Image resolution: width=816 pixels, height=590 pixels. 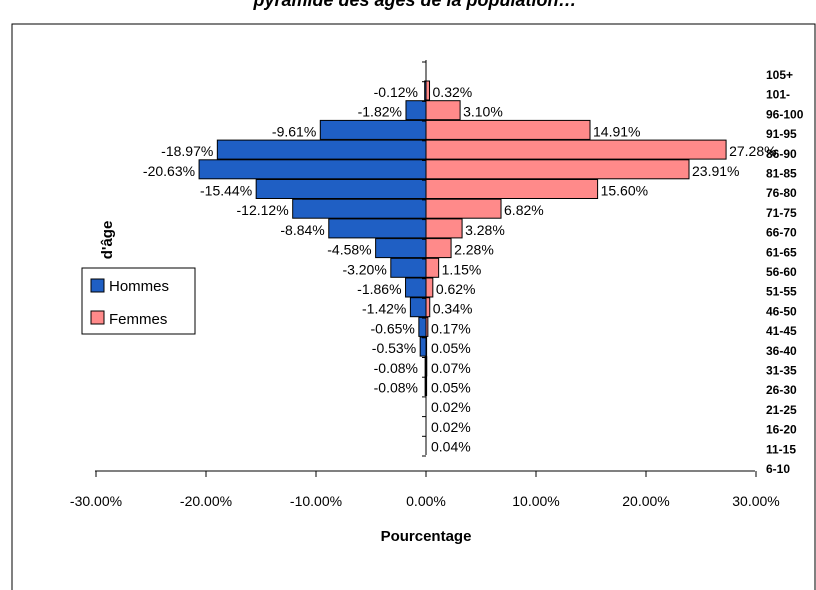 What do you see at coordinates (226, 191) in the screenshot?
I see `data-label-hommes: -15.44%` at bounding box center [226, 191].